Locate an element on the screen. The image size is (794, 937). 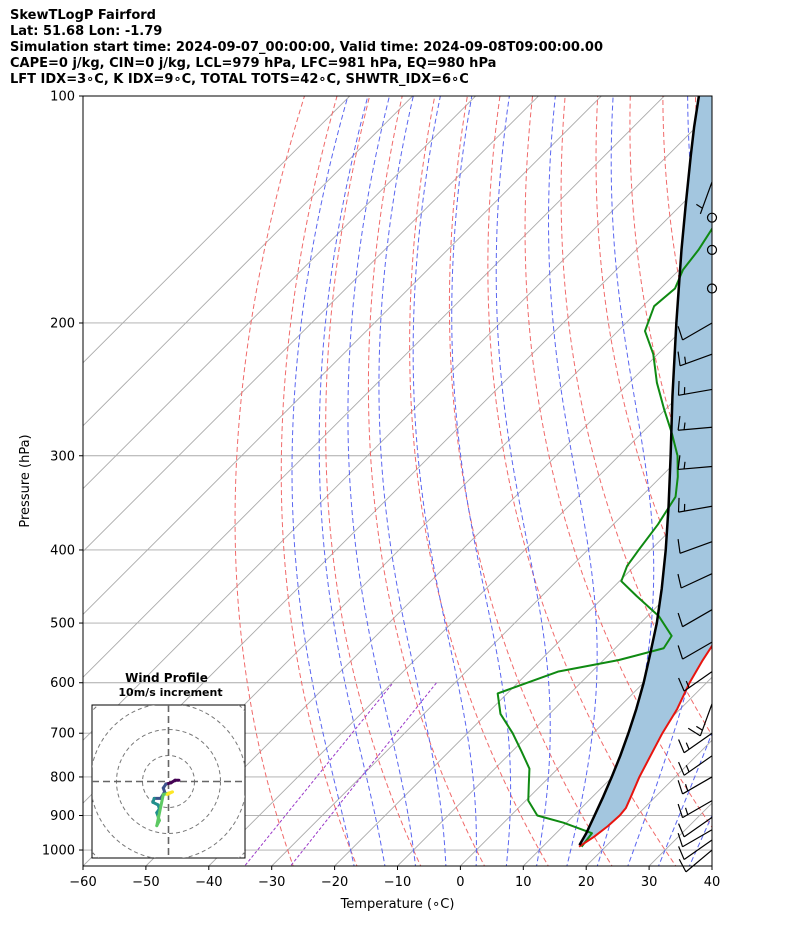
x-tick-label: −50 is located at coordinates (145, 882).